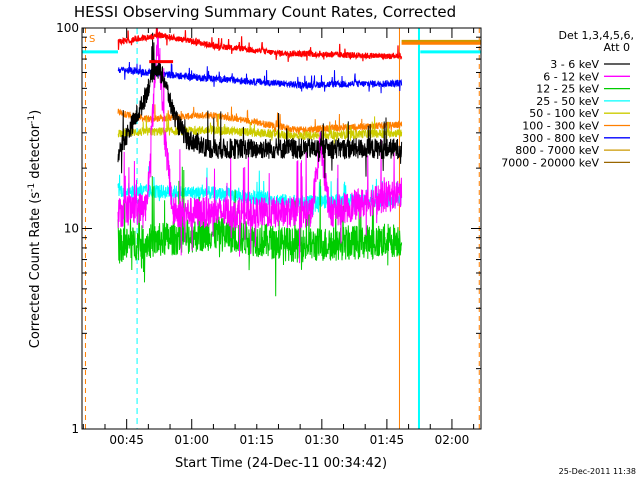  What do you see at coordinates (281, 463) in the screenshot?
I see `x-axis-label: Start Time (24-Dec-11 00:34:42)` at bounding box center [281, 463].